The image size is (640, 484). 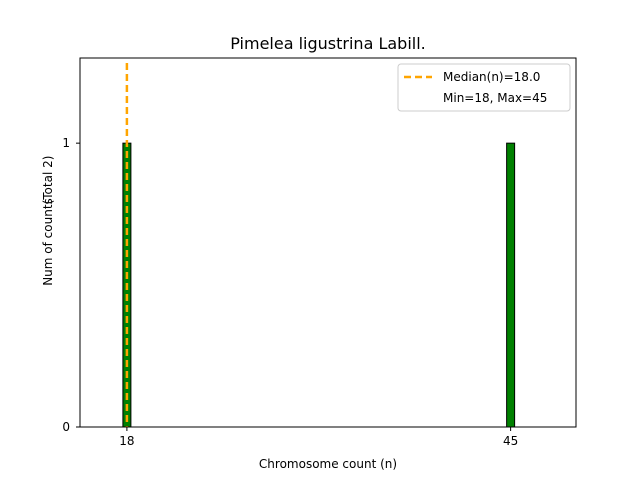 I want to click on x-tick-label: 45, so click(x=510, y=441).